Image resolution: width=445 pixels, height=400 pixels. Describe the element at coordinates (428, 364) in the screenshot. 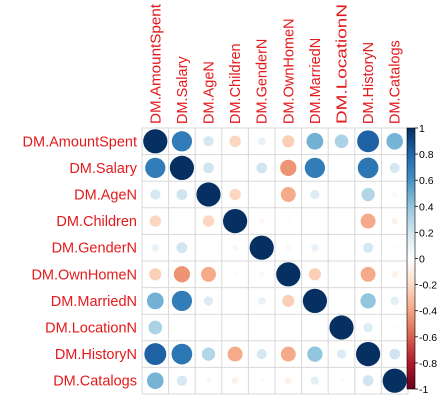

I see `colorbar-tick-label: -0.8` at that location.